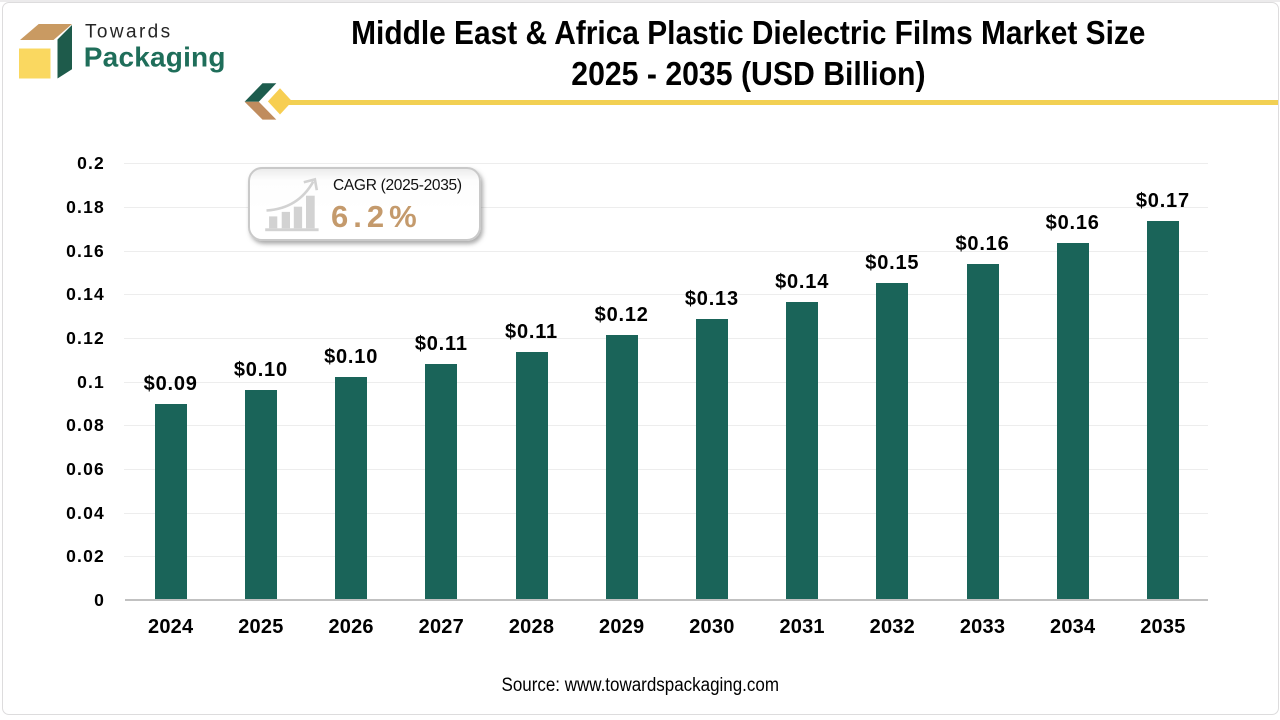  I want to click on svg-text: Towards, so click(129, 32).